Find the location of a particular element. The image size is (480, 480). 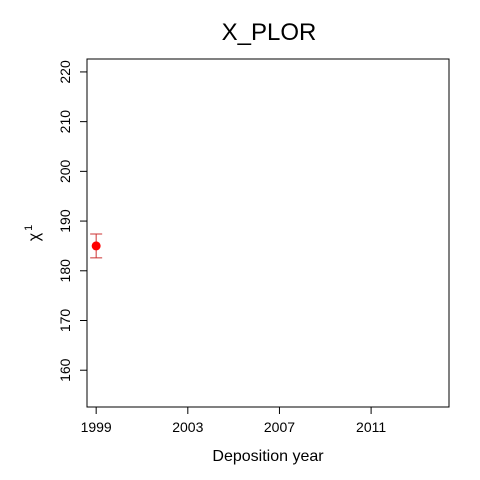

x-tick-label-0: 1999 is located at coordinates (96, 427).